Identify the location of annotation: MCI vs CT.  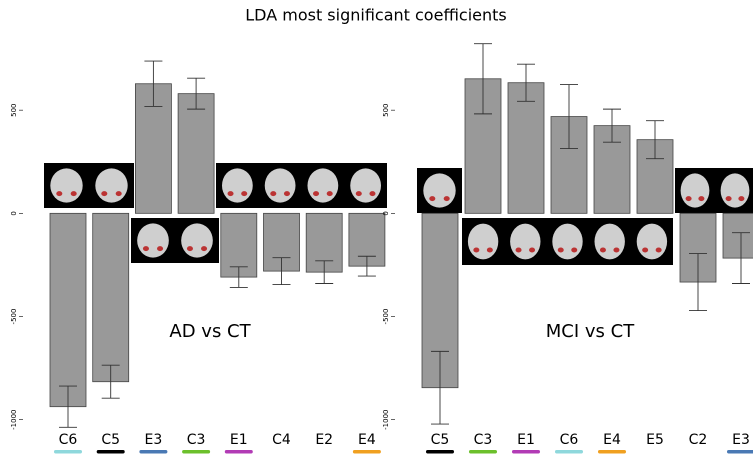
(590, 331).